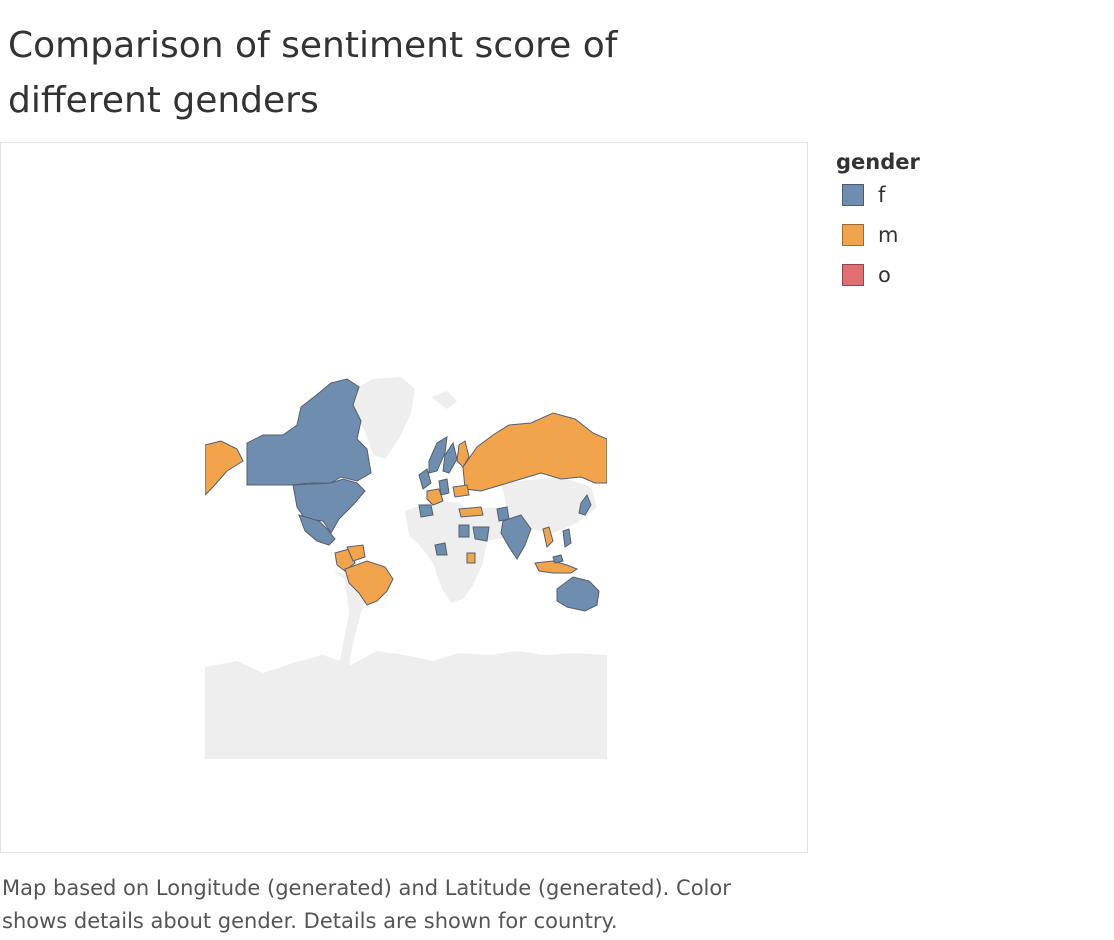 The image size is (1114, 940). What do you see at coordinates (444, 400) in the screenshot?
I see `arctic-islands-land` at bounding box center [444, 400].